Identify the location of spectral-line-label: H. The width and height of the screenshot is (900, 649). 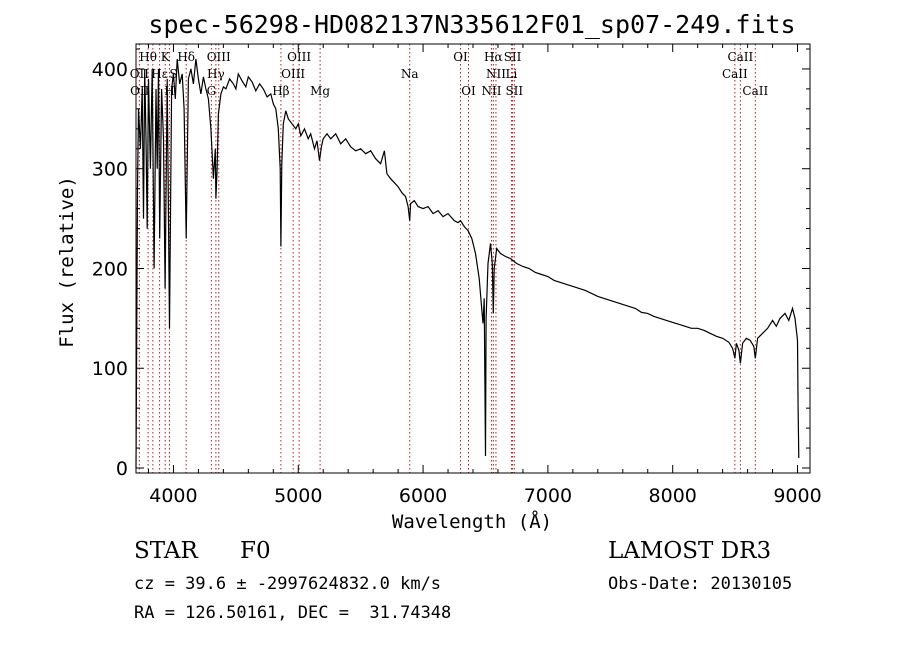
(169, 91).